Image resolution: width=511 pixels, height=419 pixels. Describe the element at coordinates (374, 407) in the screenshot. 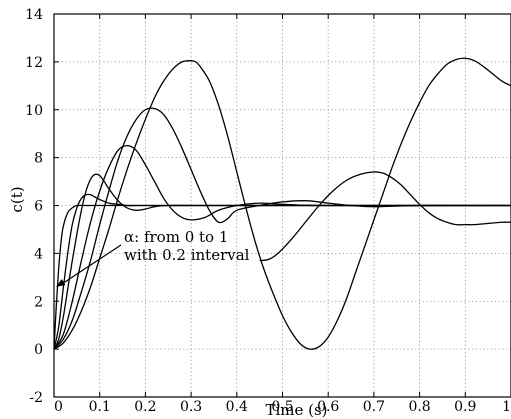

I see `x-tick-label: 0.7` at that location.